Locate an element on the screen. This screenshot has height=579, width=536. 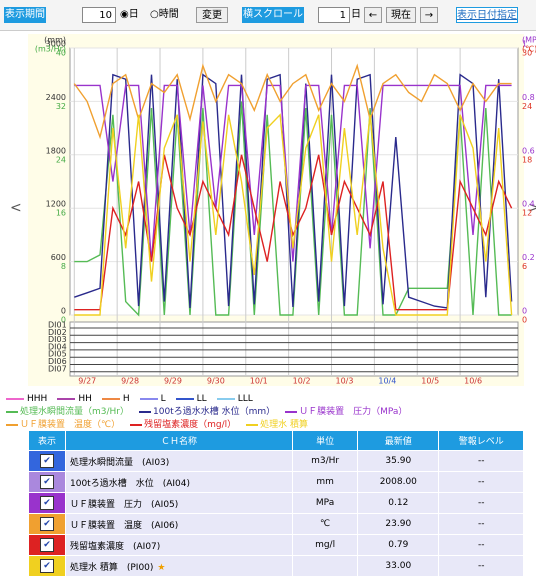
legend-item: 100tろ過水水槽 水位（mm） is located at coordinates (207, 412).